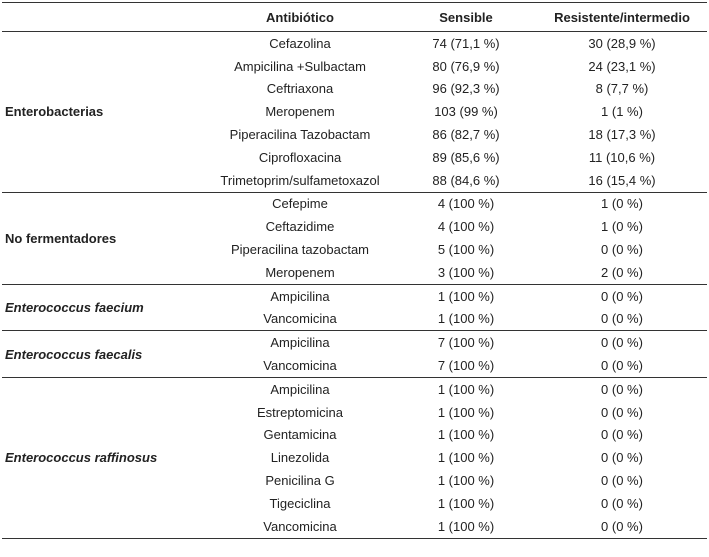 This screenshot has width=709, height=557. I want to click on antibiotic-cell: Trimetoprim/sulfametoxazol, so click(300, 180).